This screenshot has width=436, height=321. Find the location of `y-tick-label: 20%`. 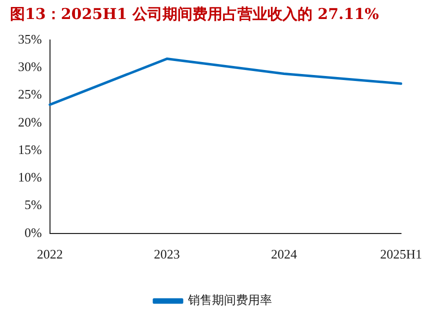

y-tick-label: 20% is located at coordinates (30, 122).